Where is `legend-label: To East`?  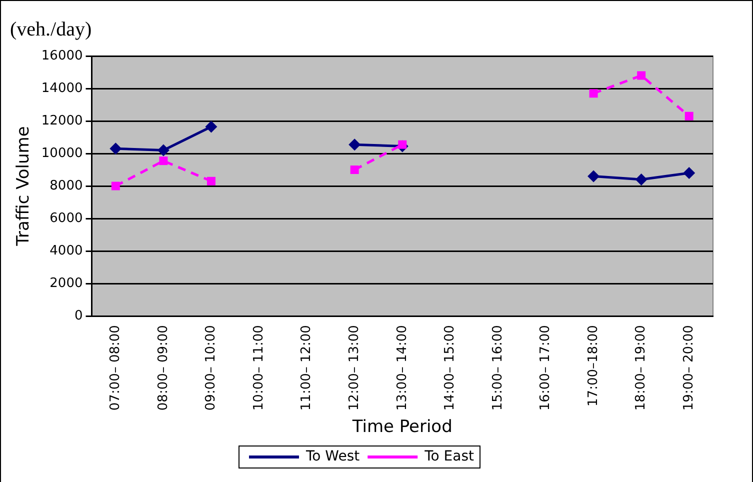 legend-label: To East is located at coordinates (449, 456).